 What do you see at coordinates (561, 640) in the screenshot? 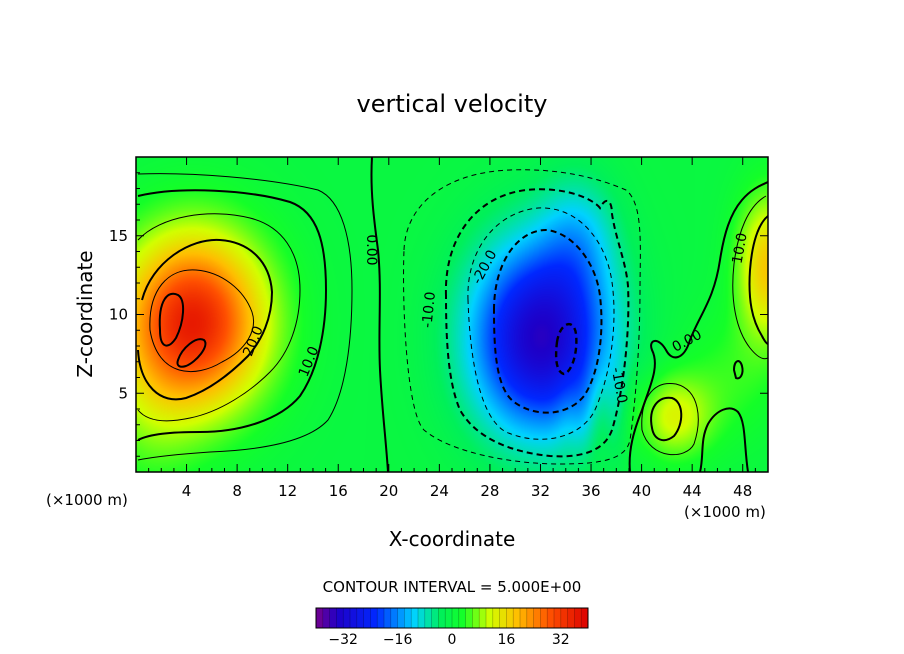
I see `colorbar-tick-label: 32` at bounding box center [561, 640].